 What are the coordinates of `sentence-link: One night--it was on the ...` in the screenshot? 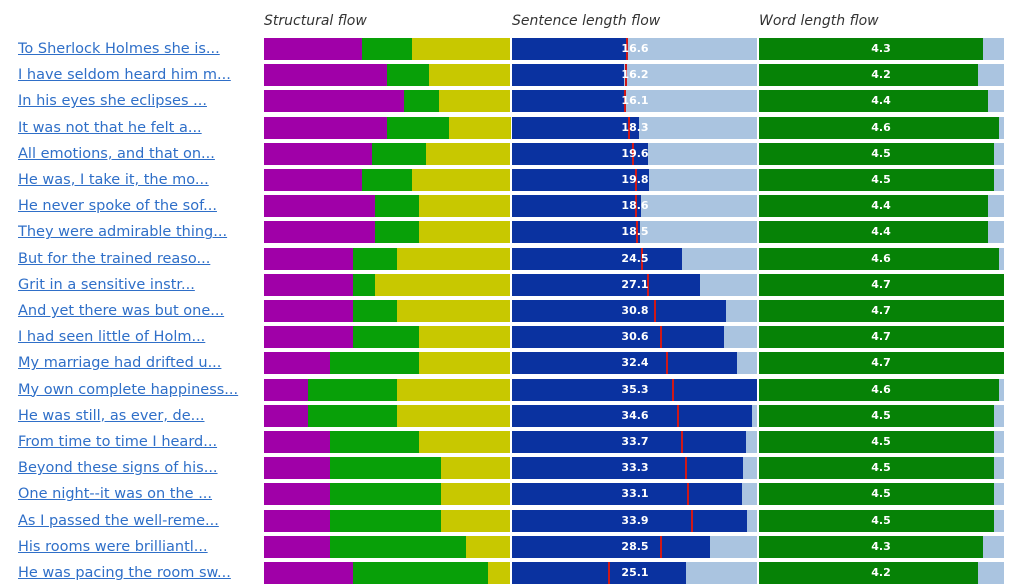 It's located at (115, 494).